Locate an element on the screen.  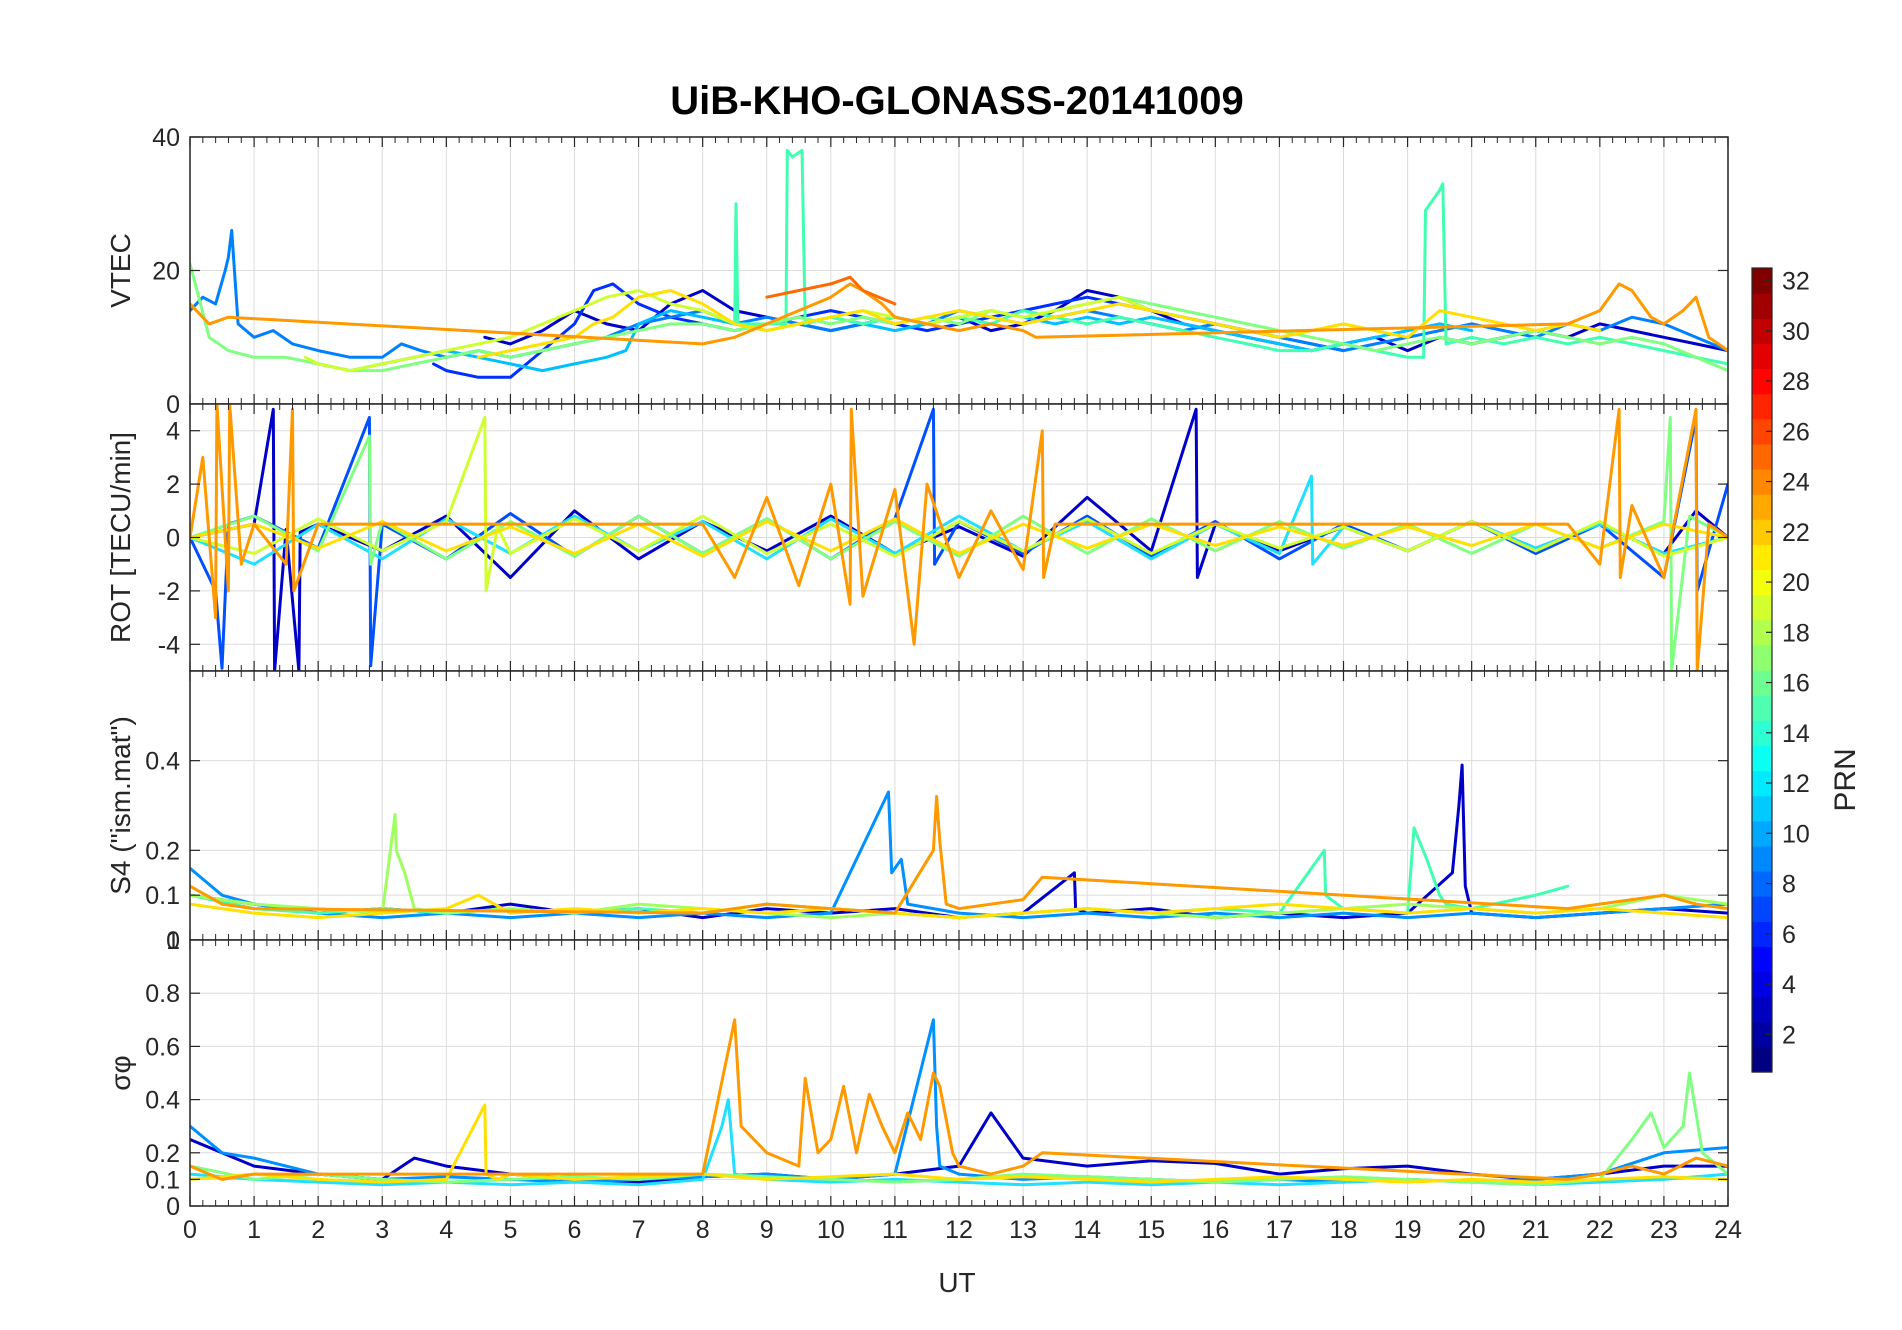
colorbar-frame is located at coordinates (1762, 670).